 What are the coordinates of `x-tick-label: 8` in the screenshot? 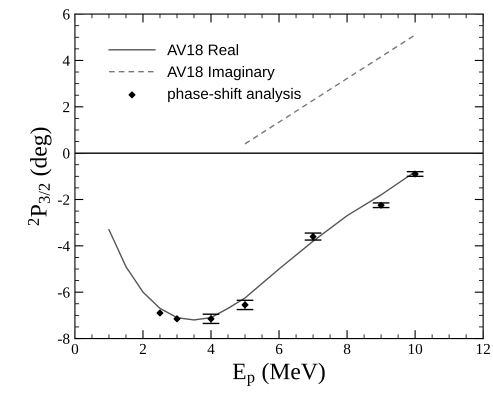 It's located at (347, 349).